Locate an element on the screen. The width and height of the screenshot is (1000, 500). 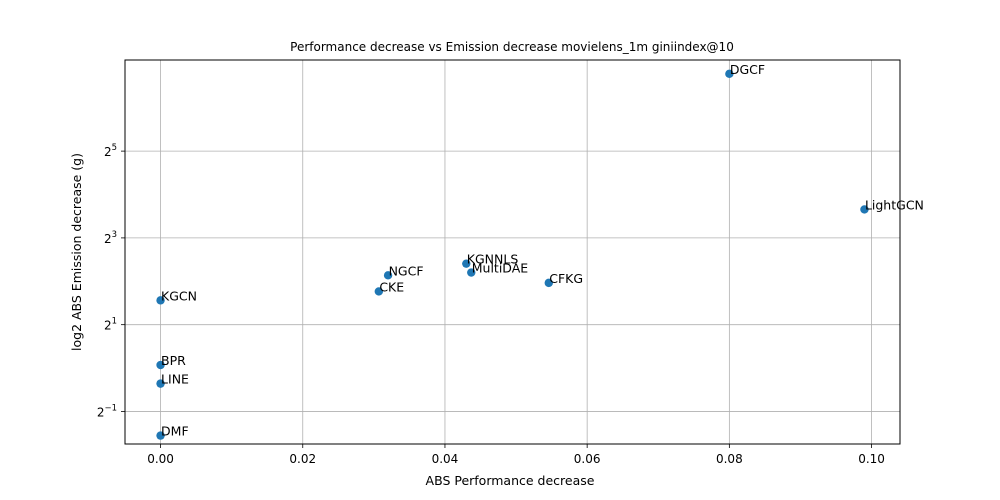
point-label: KGNNLS is located at coordinates (493, 259).